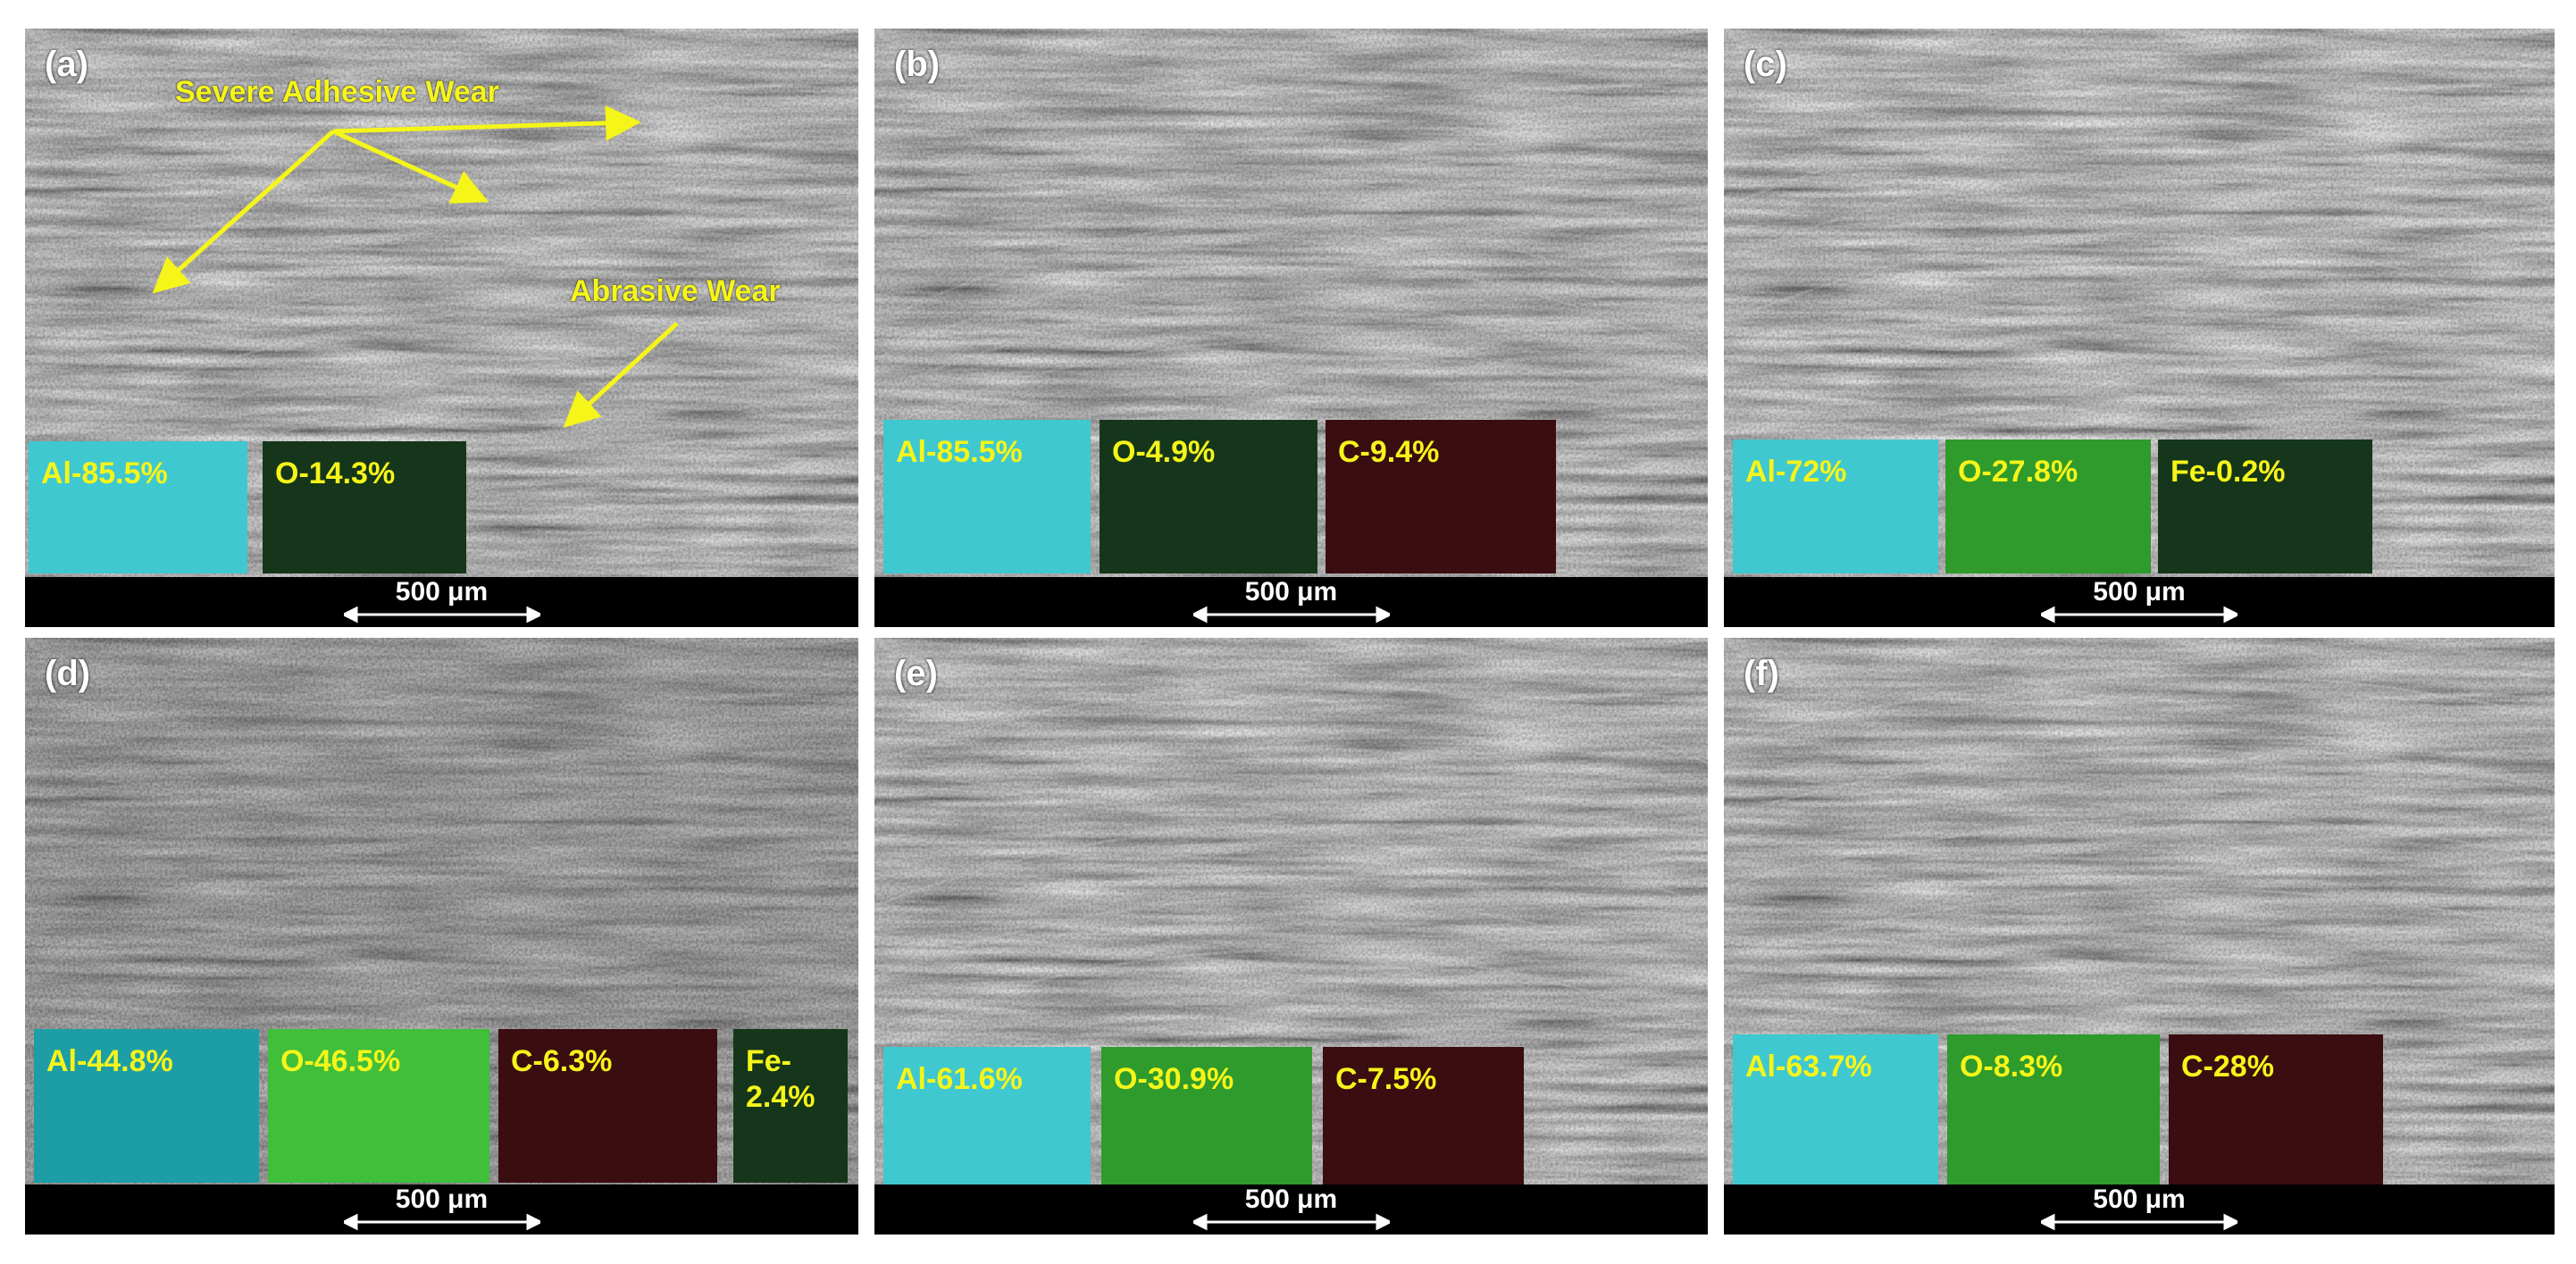  I want to click on eds-map-al: Al-61.6%, so click(987, 1117).